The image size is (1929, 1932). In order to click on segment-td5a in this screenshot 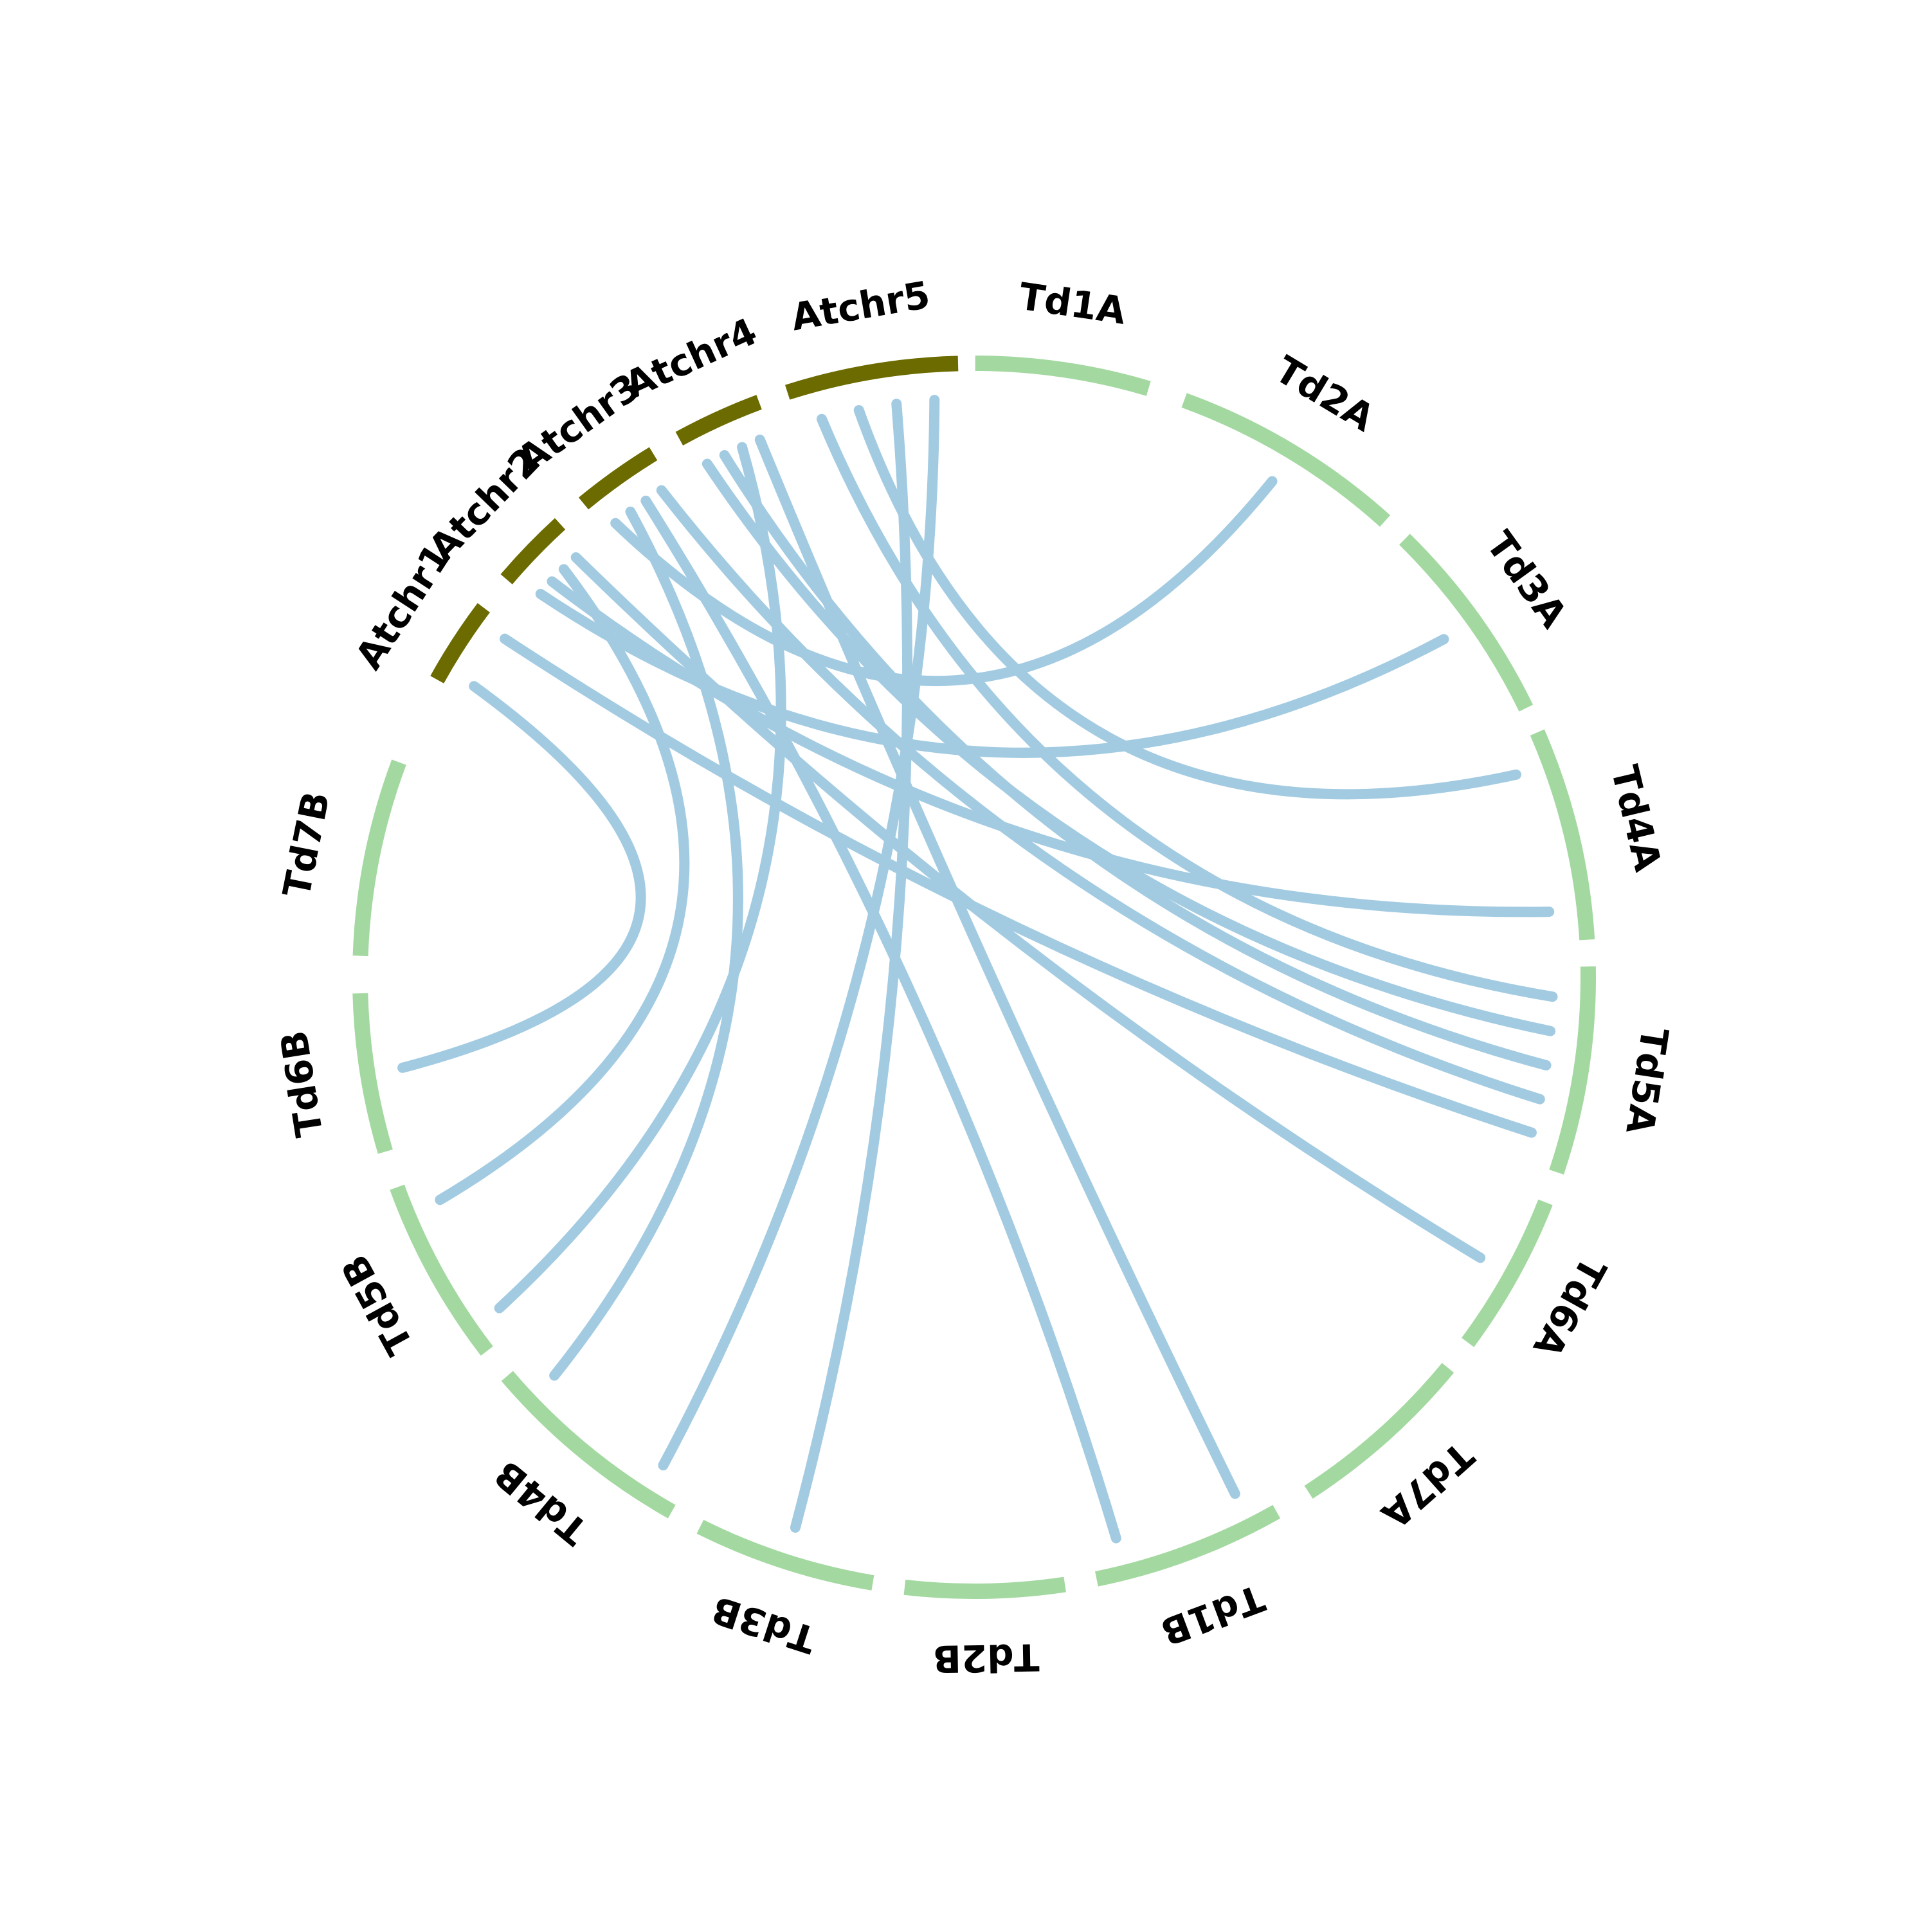, I will do `click(1572, 1070)`.